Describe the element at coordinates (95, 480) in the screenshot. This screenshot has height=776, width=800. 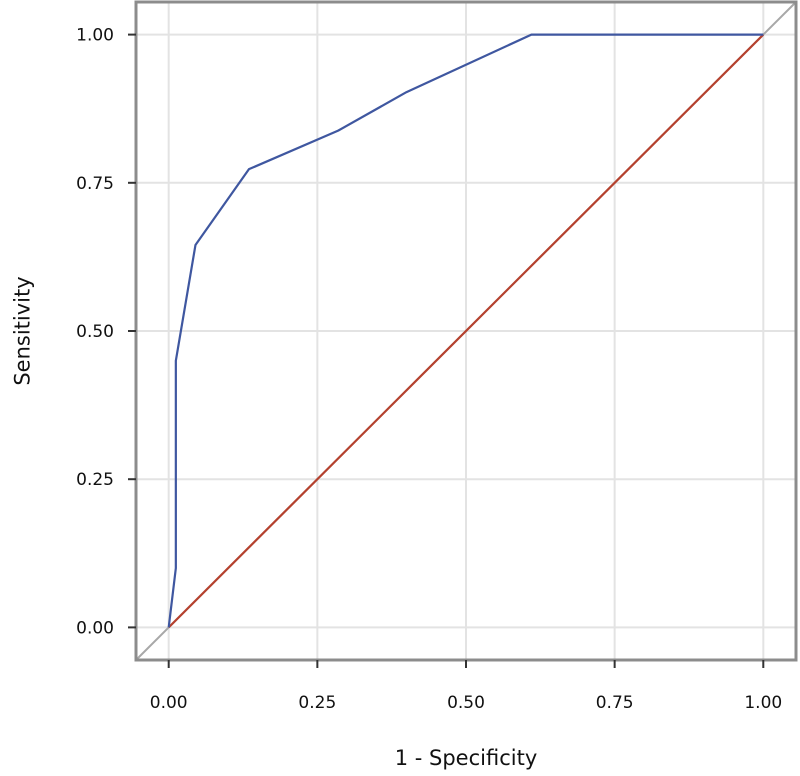
I see `y-tick-label: 0.25` at that location.